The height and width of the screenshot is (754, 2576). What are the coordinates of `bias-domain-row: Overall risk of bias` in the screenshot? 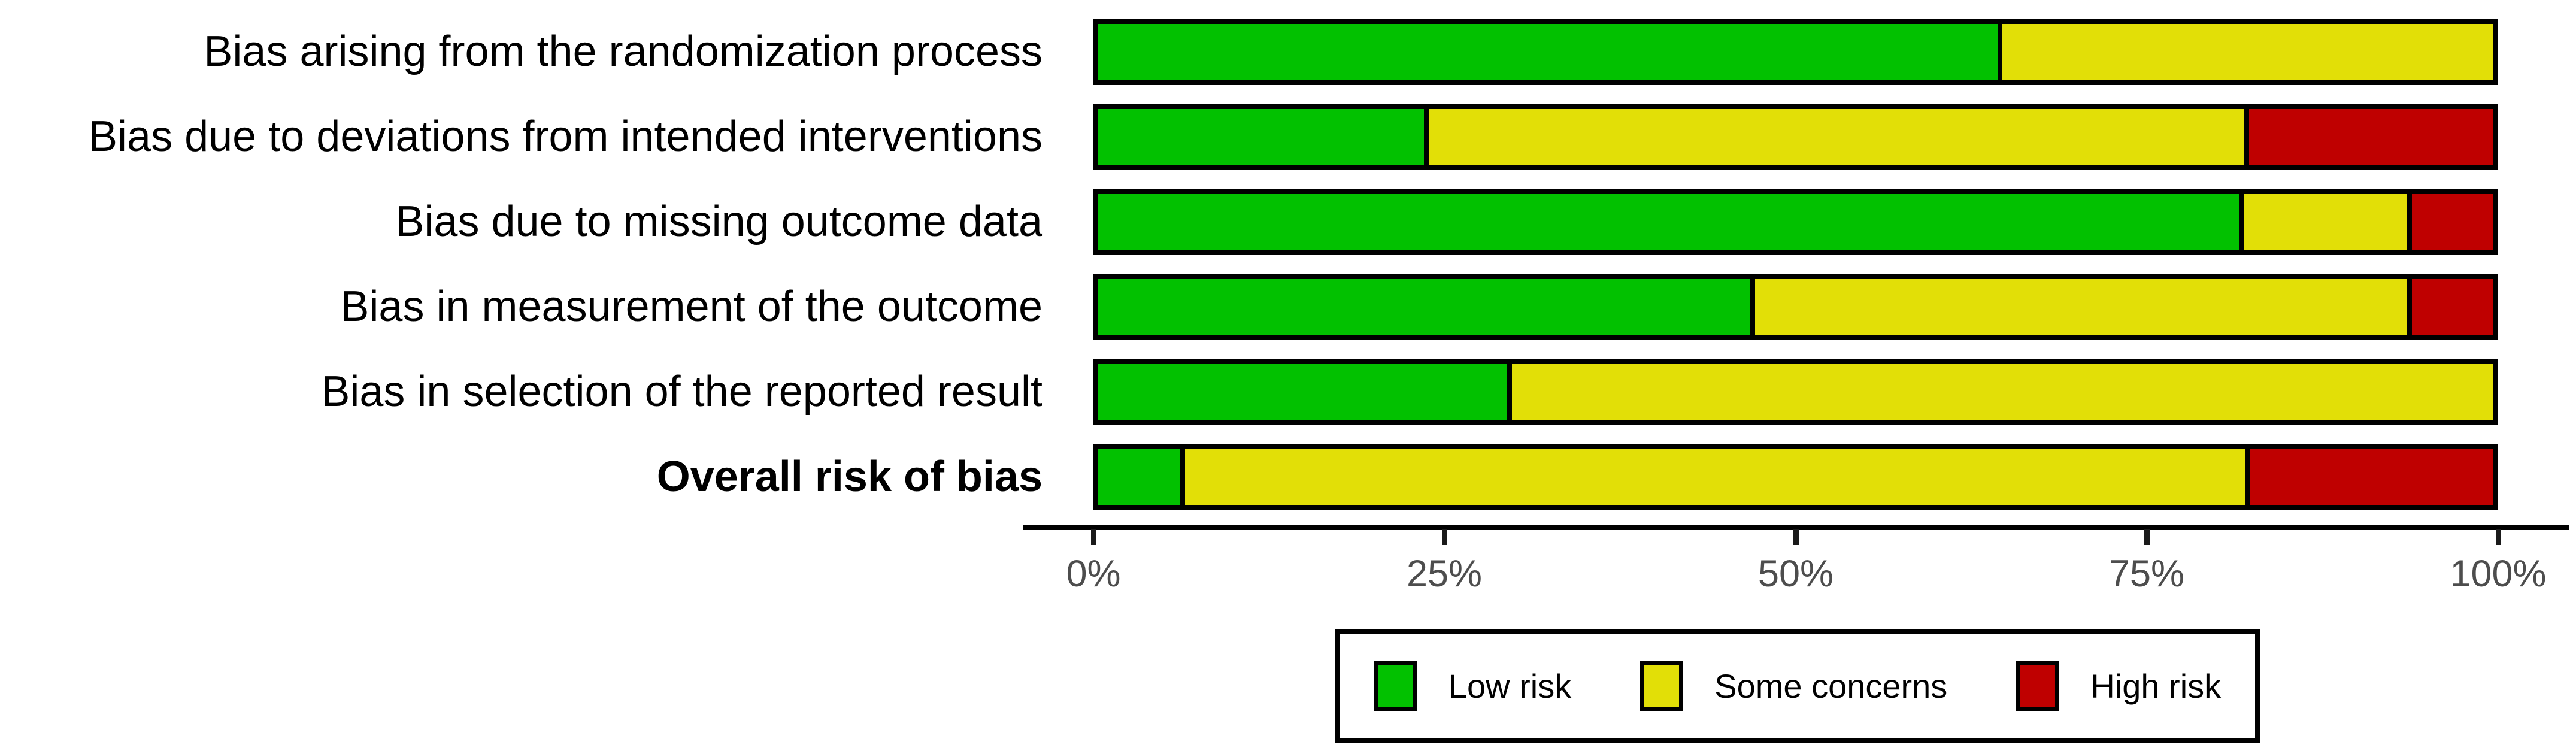 It's located at (1288, 477).